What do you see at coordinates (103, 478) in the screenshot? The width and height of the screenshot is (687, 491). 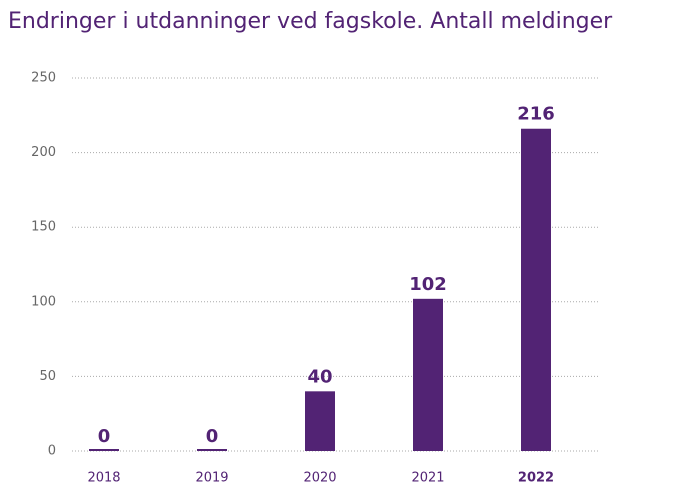 I see `x-tick-label: 2018` at bounding box center [103, 478].